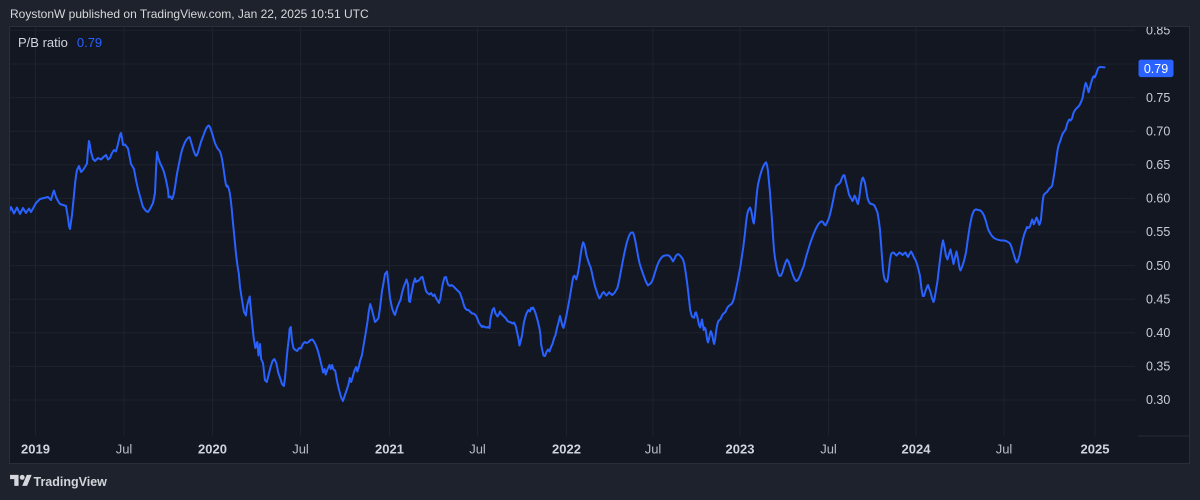 The image size is (1200, 500). I want to click on svg-text: 0.50, so click(1158, 266).